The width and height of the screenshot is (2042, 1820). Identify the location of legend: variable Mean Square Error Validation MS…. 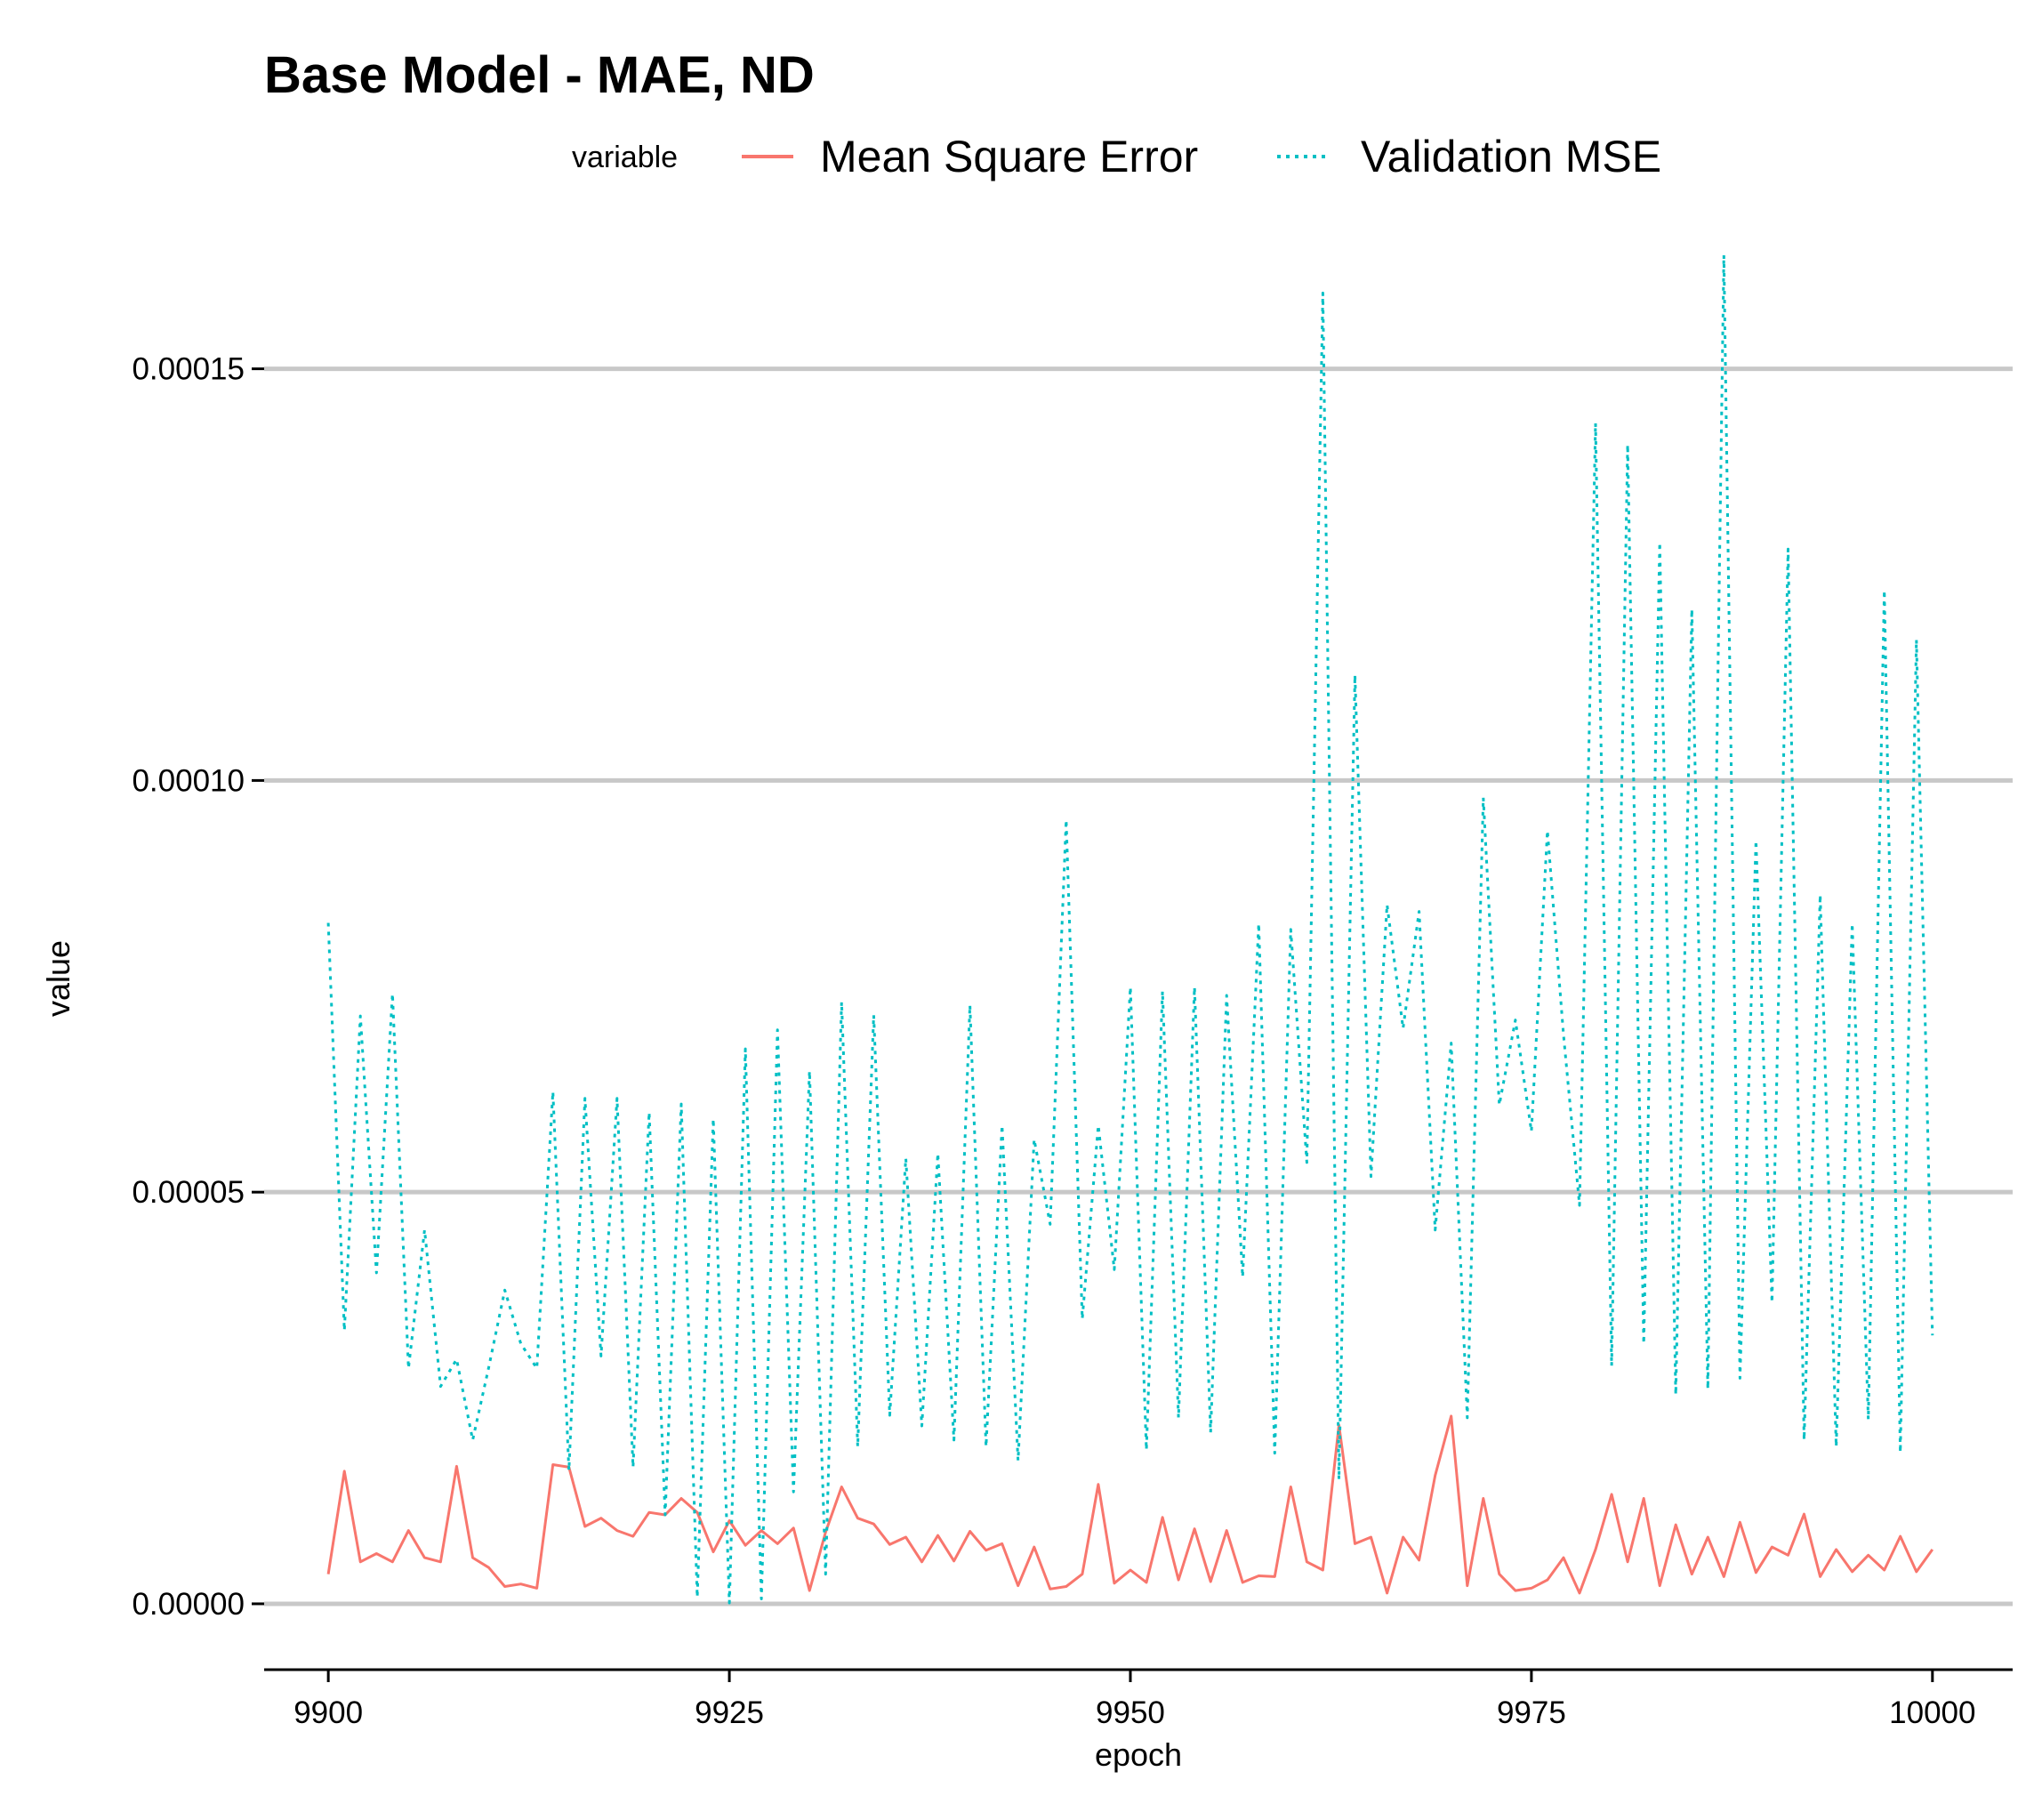
(1116, 156).